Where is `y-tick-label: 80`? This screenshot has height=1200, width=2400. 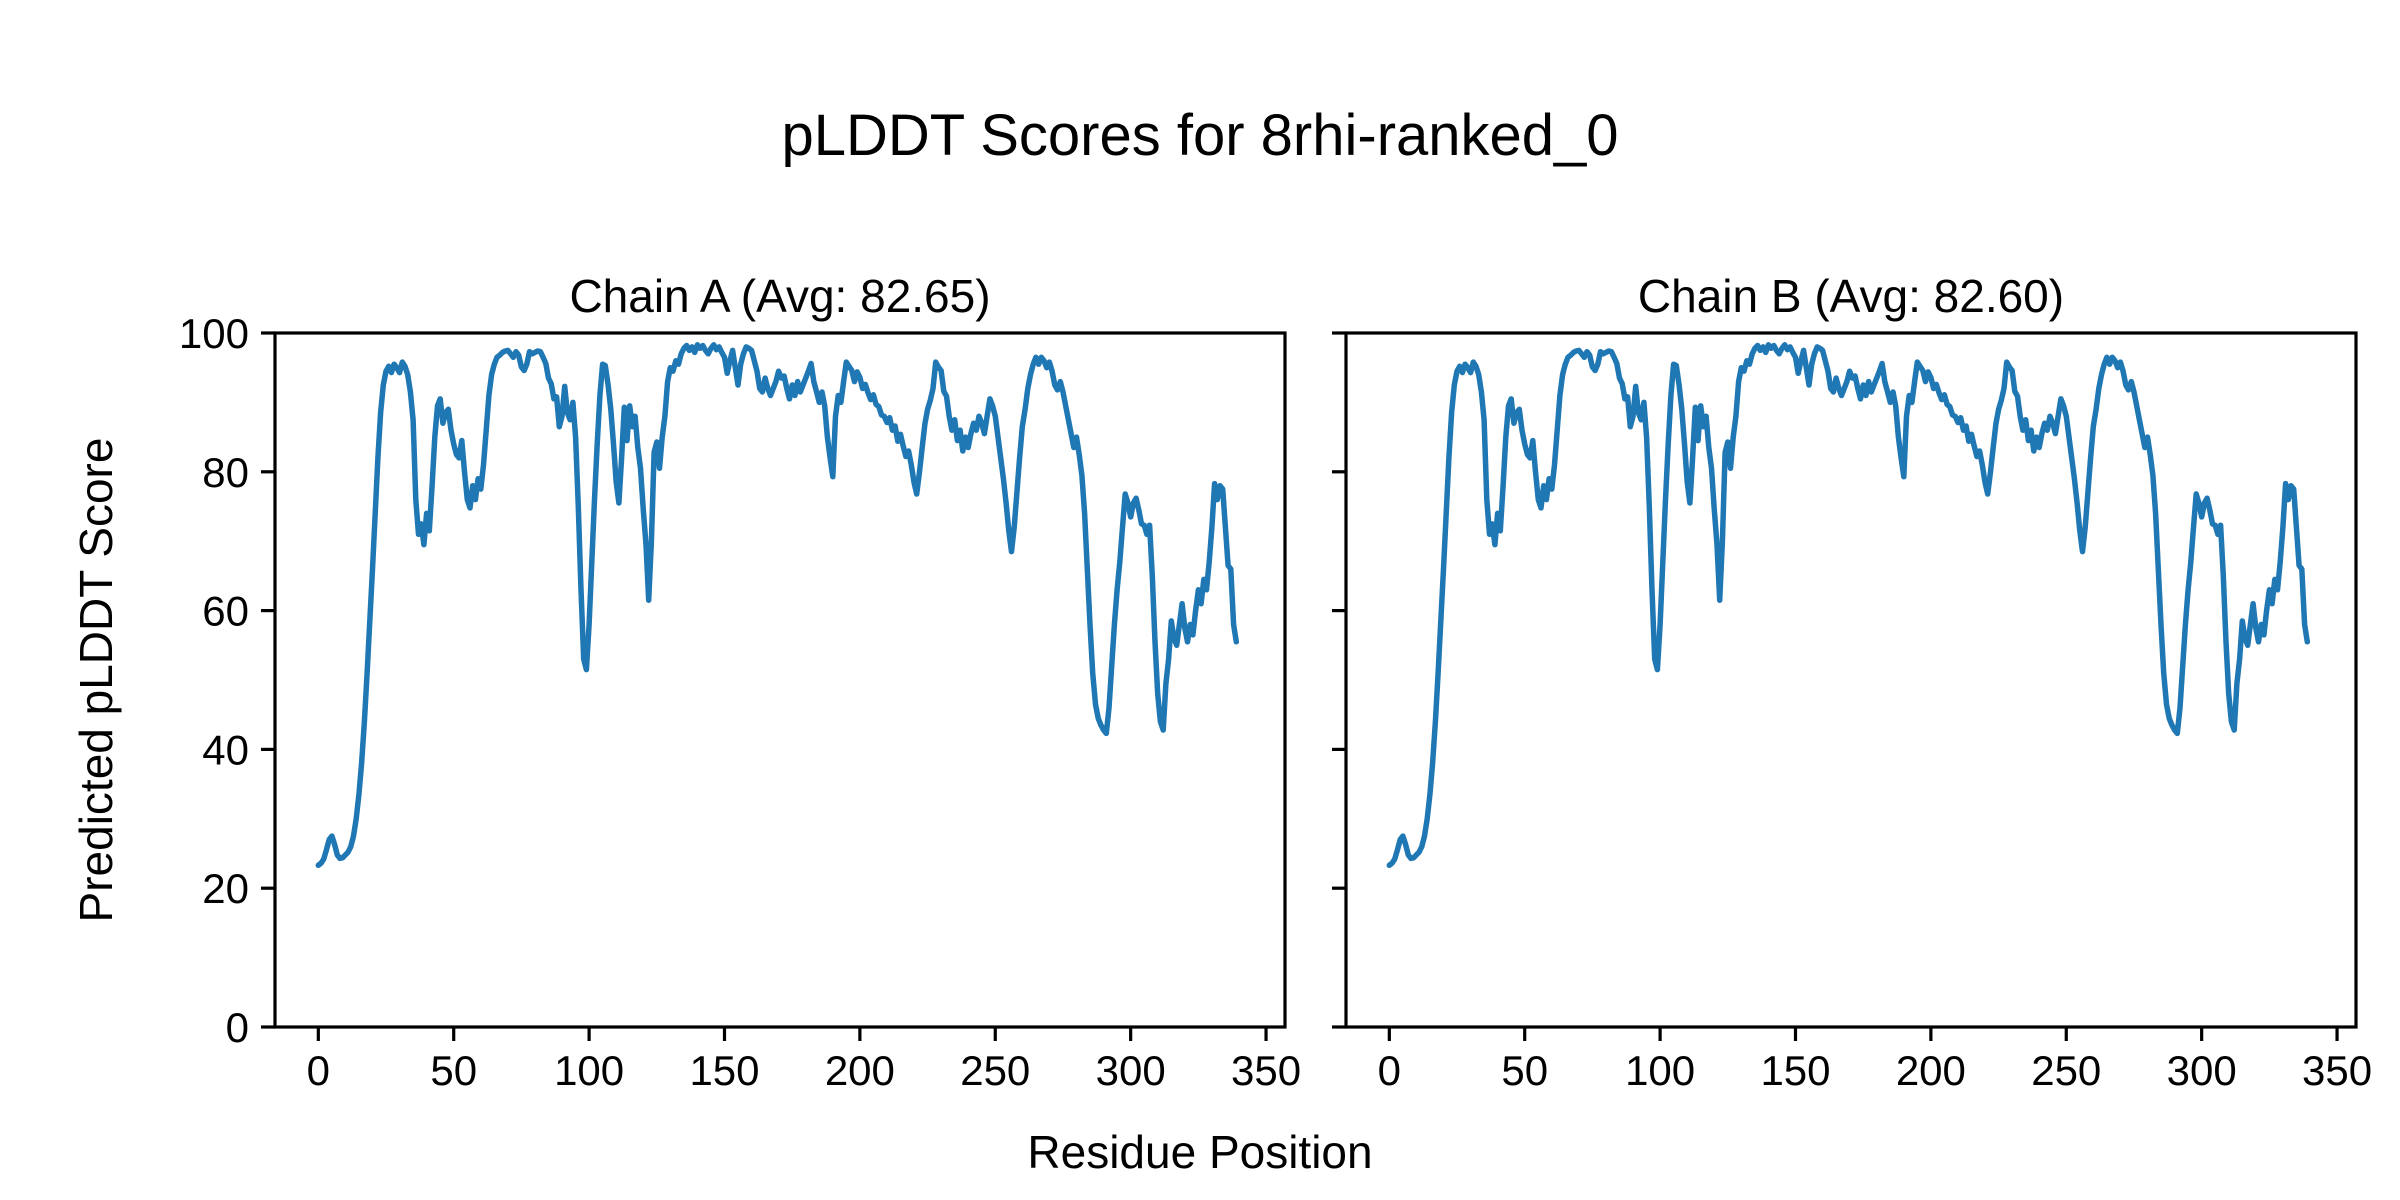
y-tick-label: 80 is located at coordinates (225, 472).